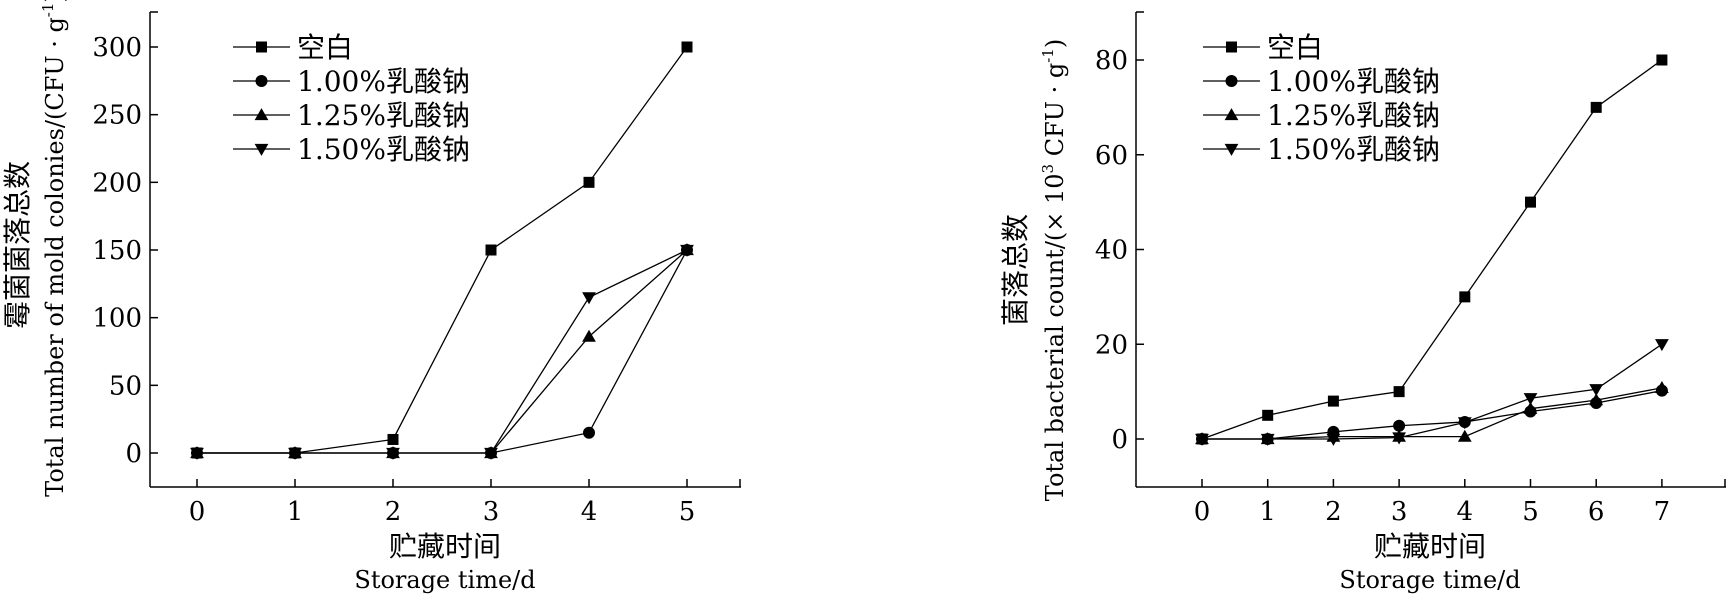  Describe the element at coordinates (117, 48) in the screenshot. I see `y-tick-label: 300` at that location.